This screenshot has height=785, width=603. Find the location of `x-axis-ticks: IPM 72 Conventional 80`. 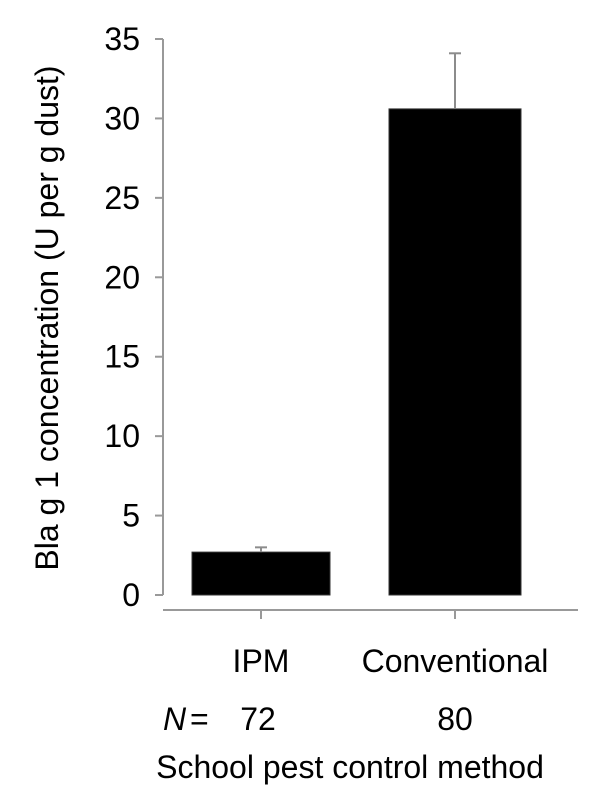

x-axis-ticks: IPM 72 Conventional 80 is located at coordinates (391, 673).